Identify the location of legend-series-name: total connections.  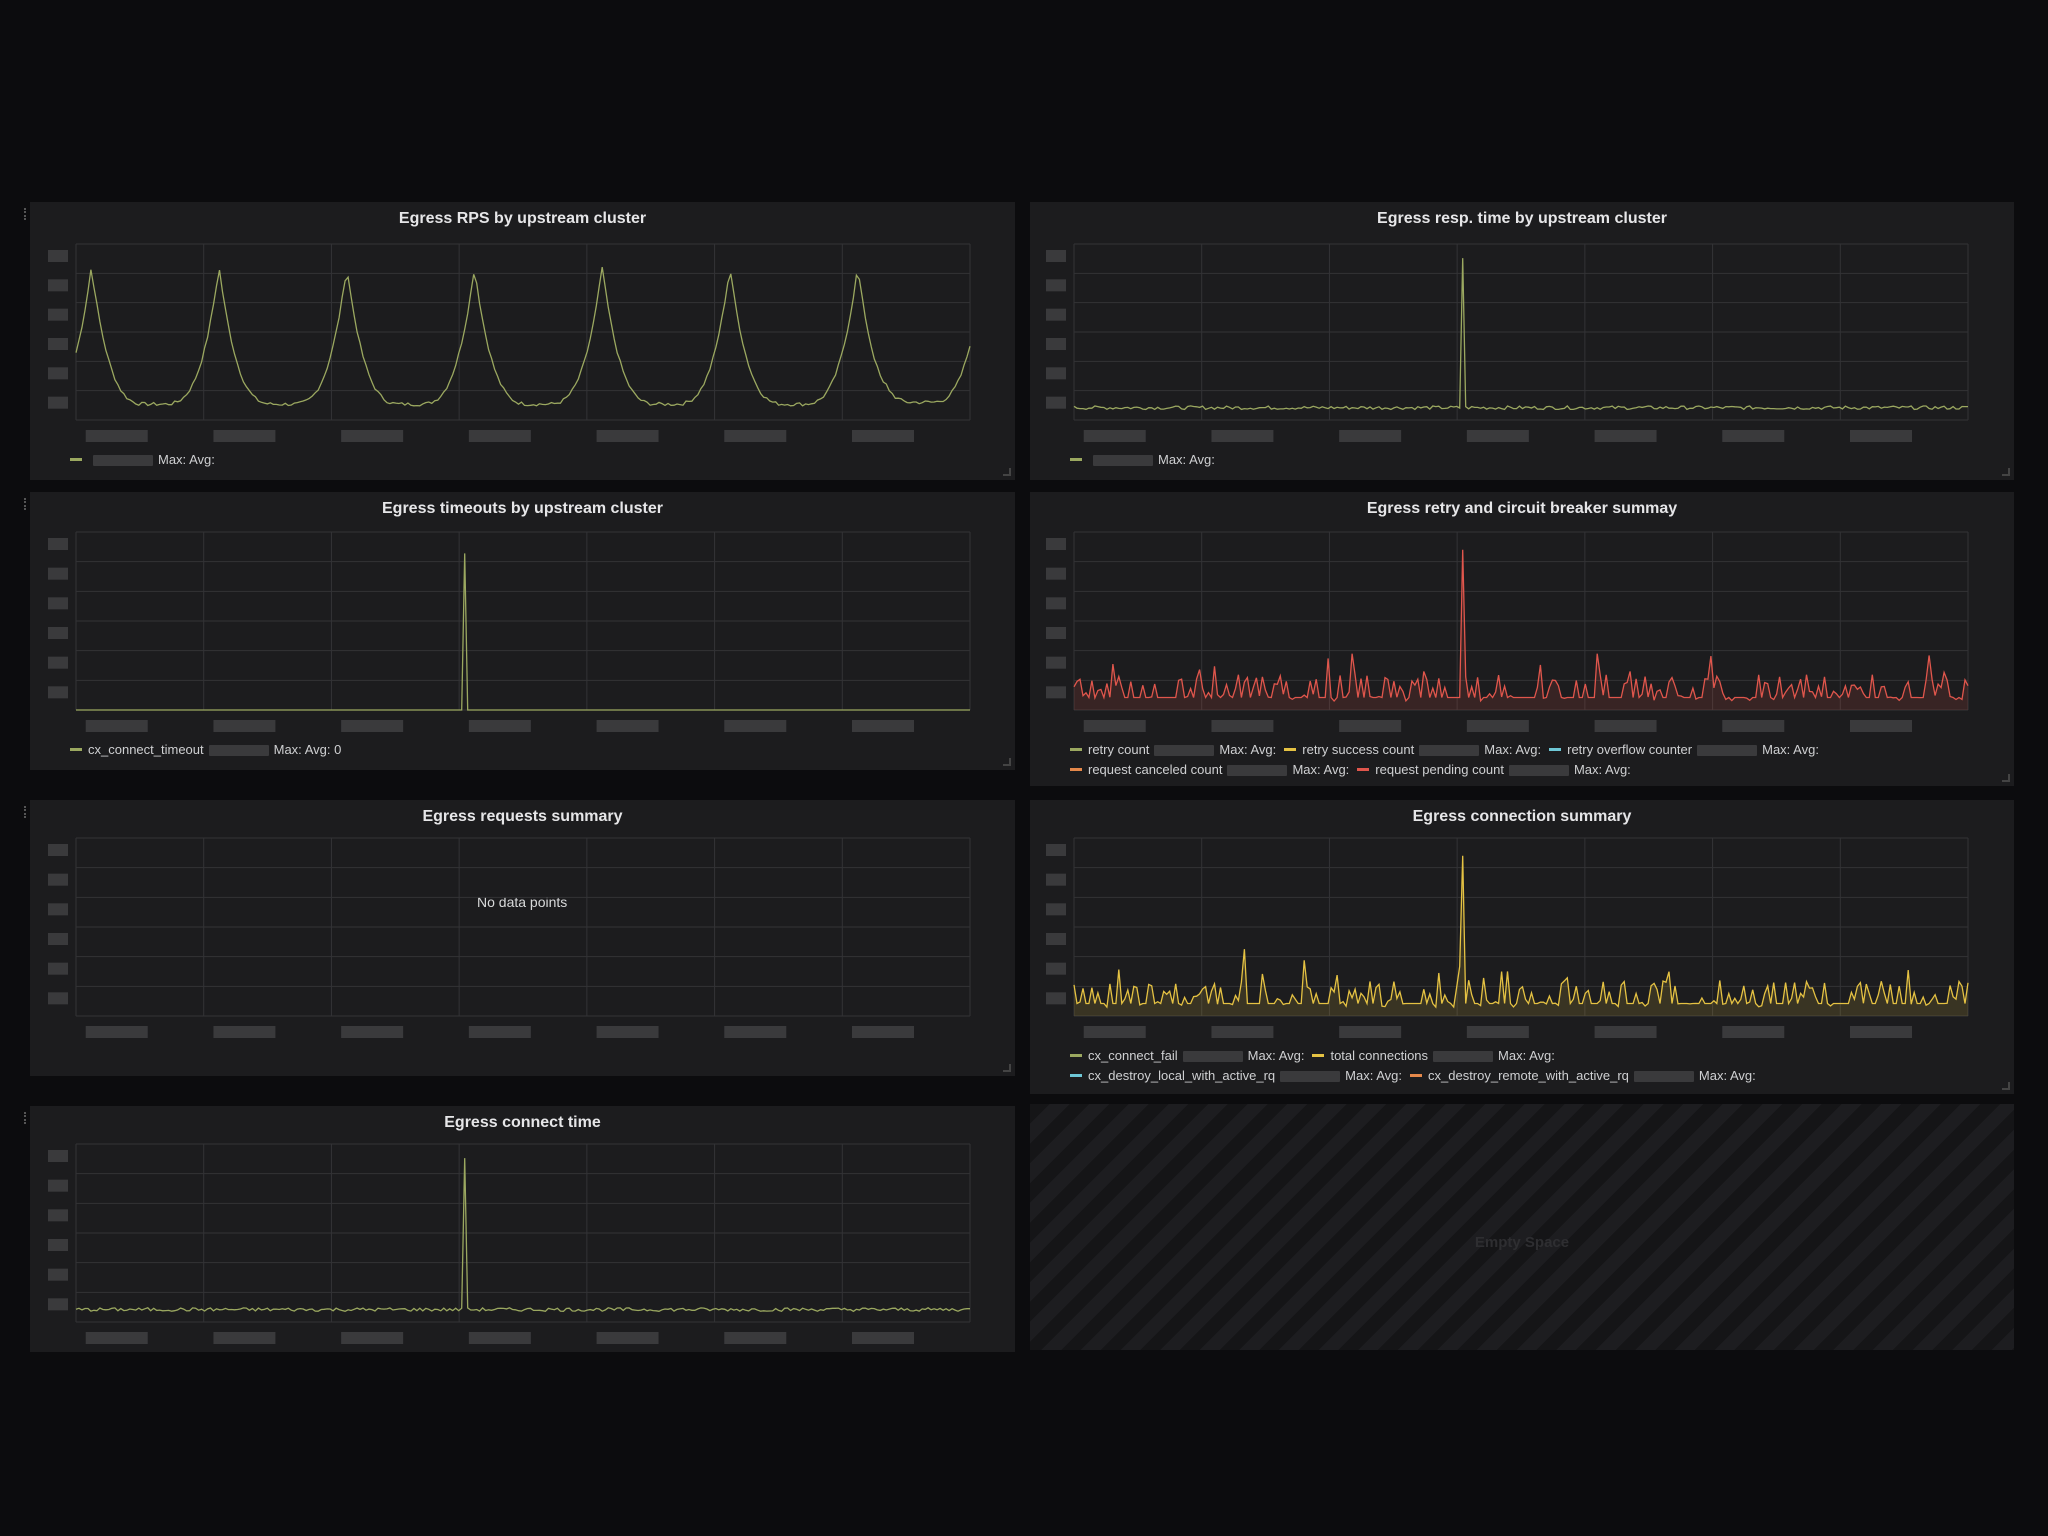
(1379, 1055).